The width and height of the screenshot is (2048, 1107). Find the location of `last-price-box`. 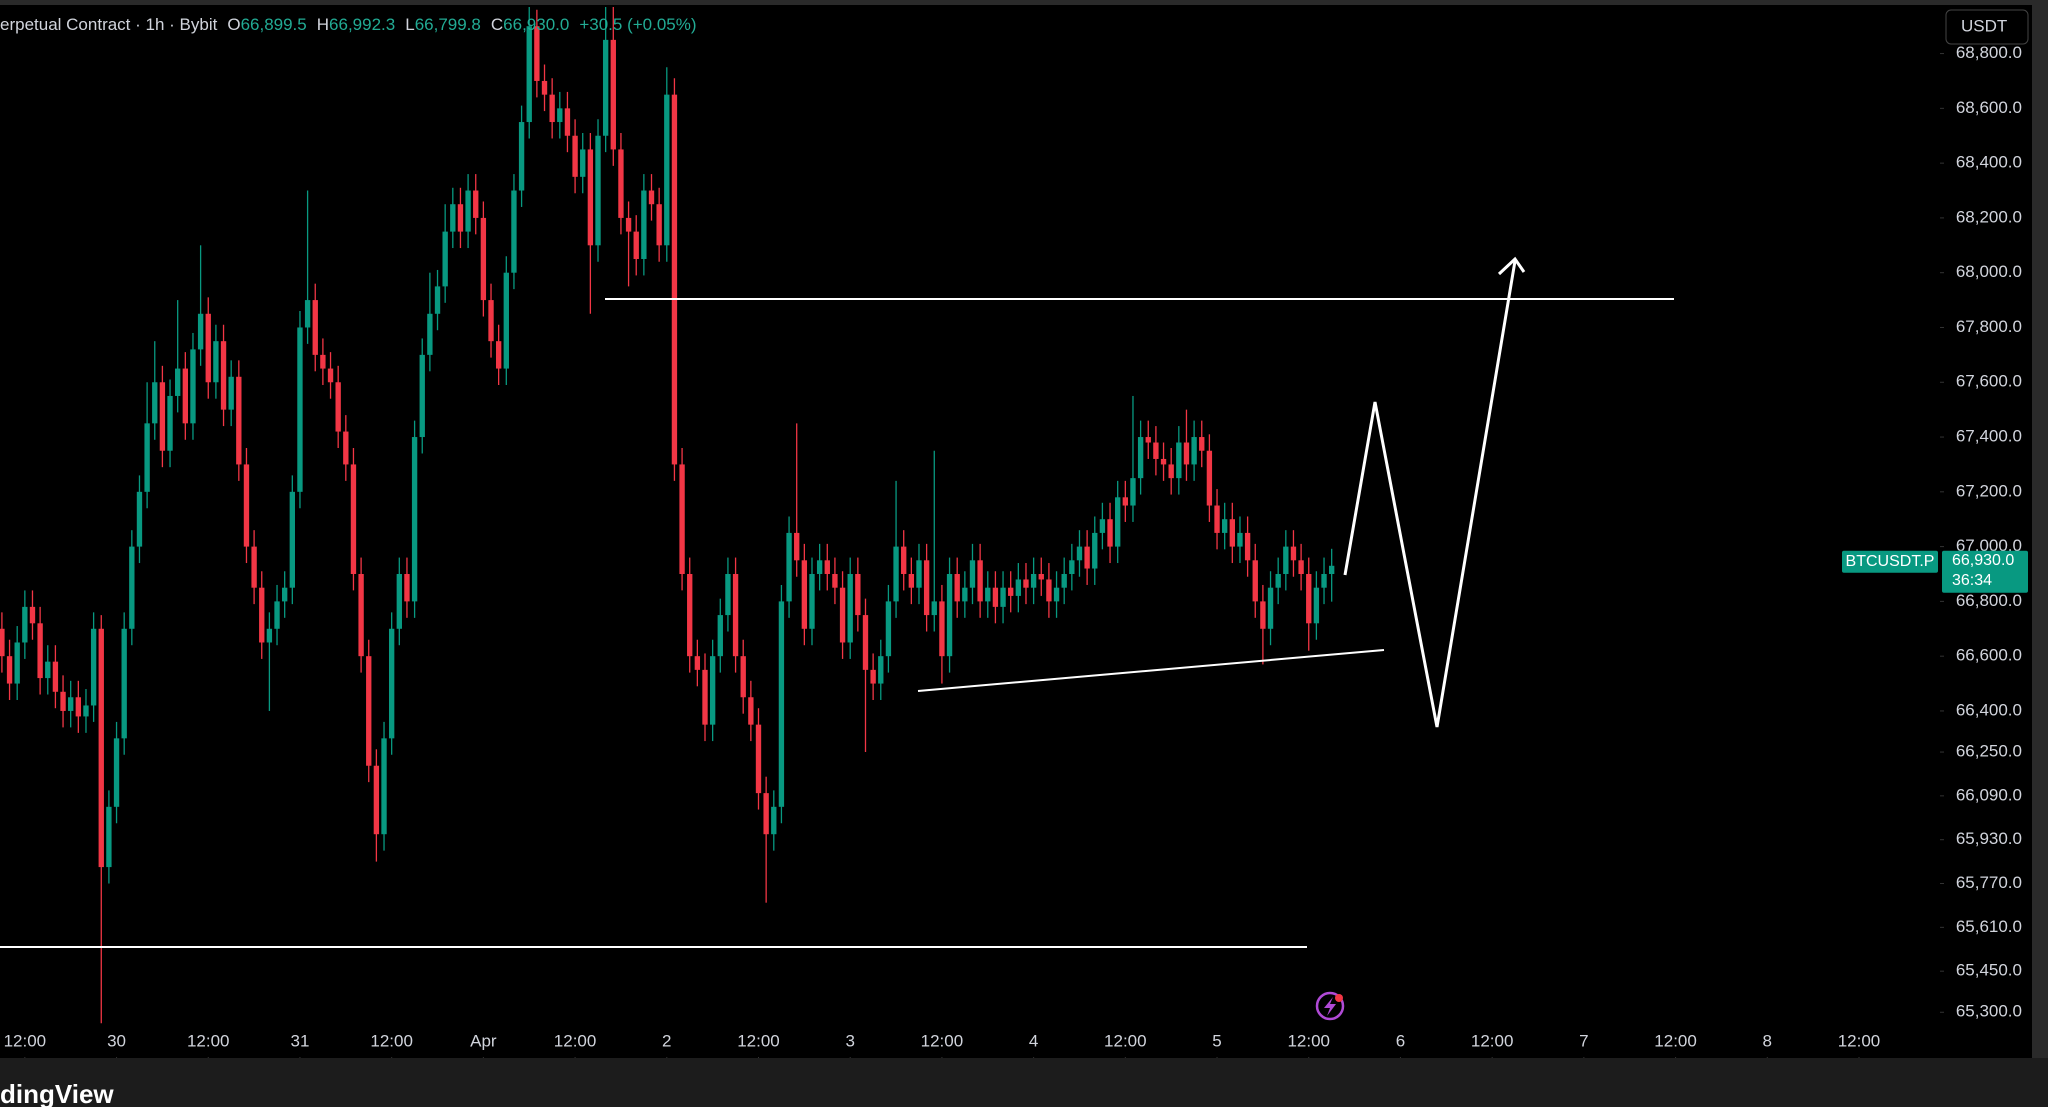

last-price-box is located at coordinates (1985, 571).